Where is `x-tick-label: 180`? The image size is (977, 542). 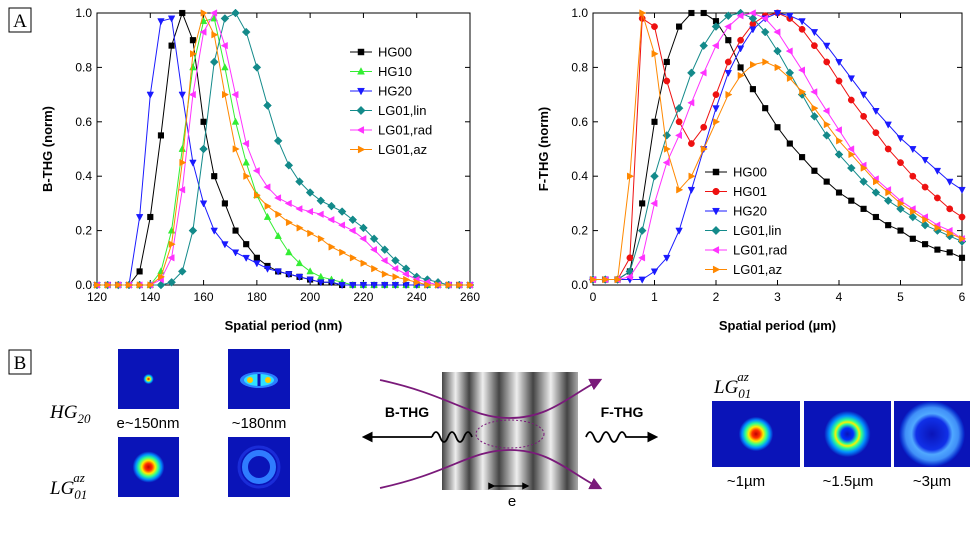
x-tick-label: 180 is located at coordinates (257, 297).